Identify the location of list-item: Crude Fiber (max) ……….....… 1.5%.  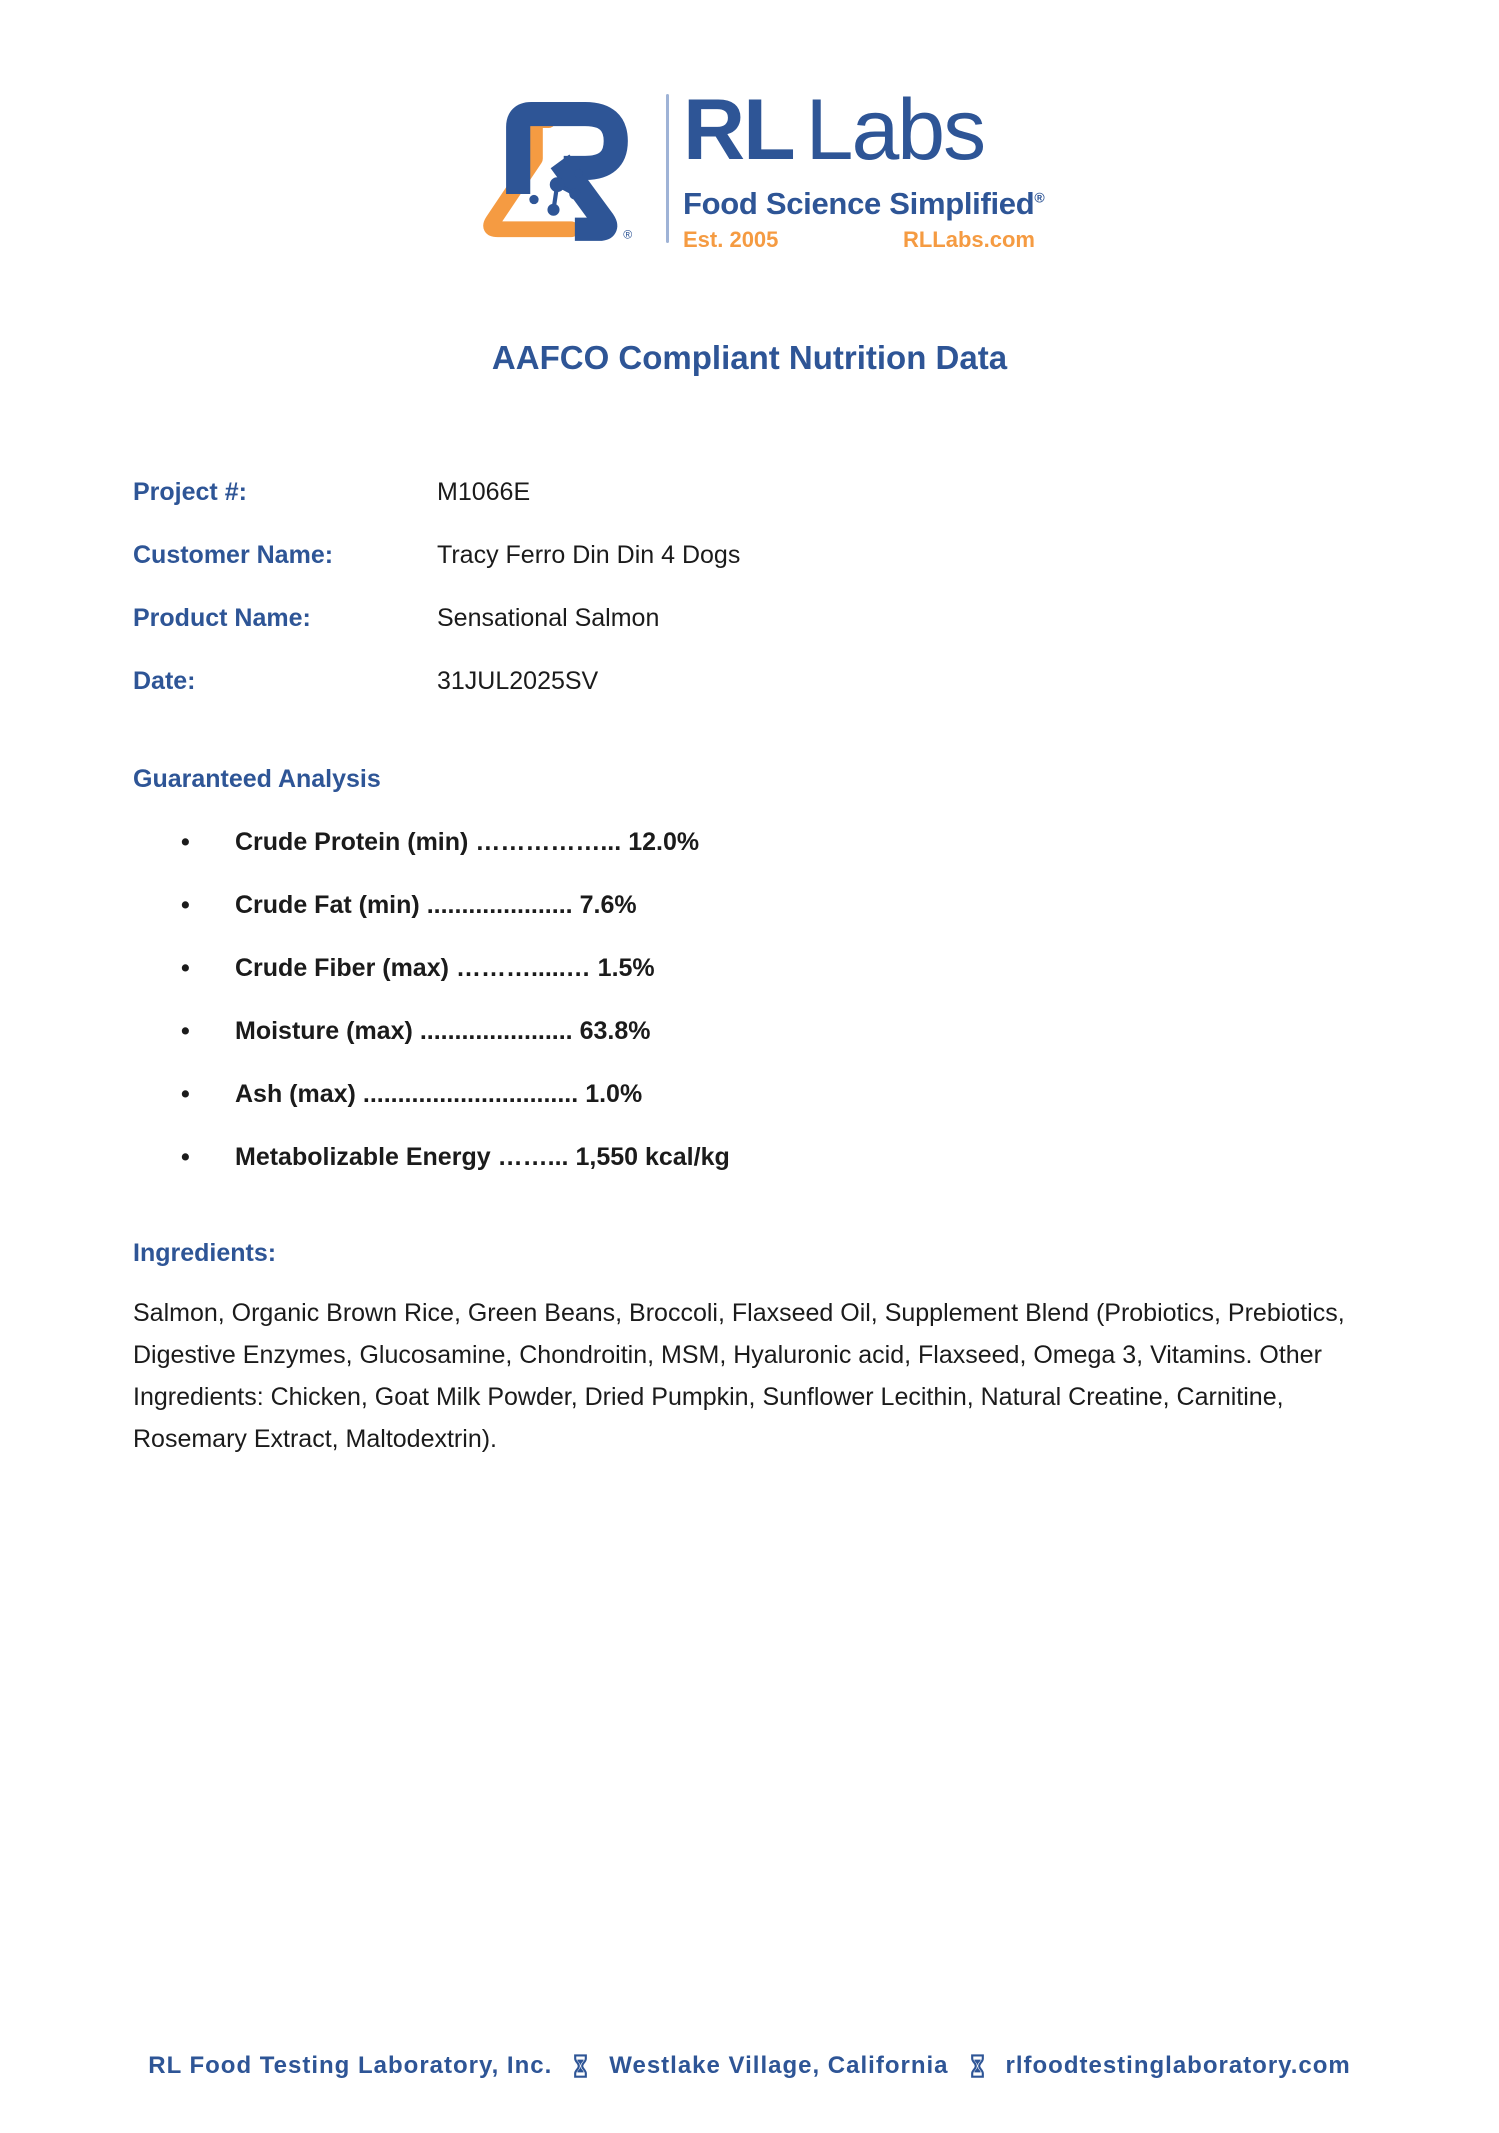
(816, 968).